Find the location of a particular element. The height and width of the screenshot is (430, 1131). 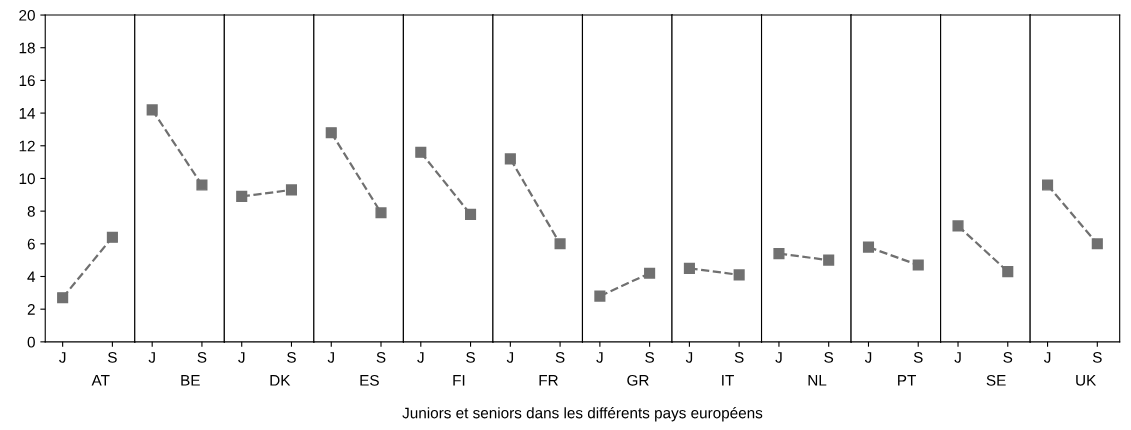

x-axis-title: IT is located at coordinates (728, 380).